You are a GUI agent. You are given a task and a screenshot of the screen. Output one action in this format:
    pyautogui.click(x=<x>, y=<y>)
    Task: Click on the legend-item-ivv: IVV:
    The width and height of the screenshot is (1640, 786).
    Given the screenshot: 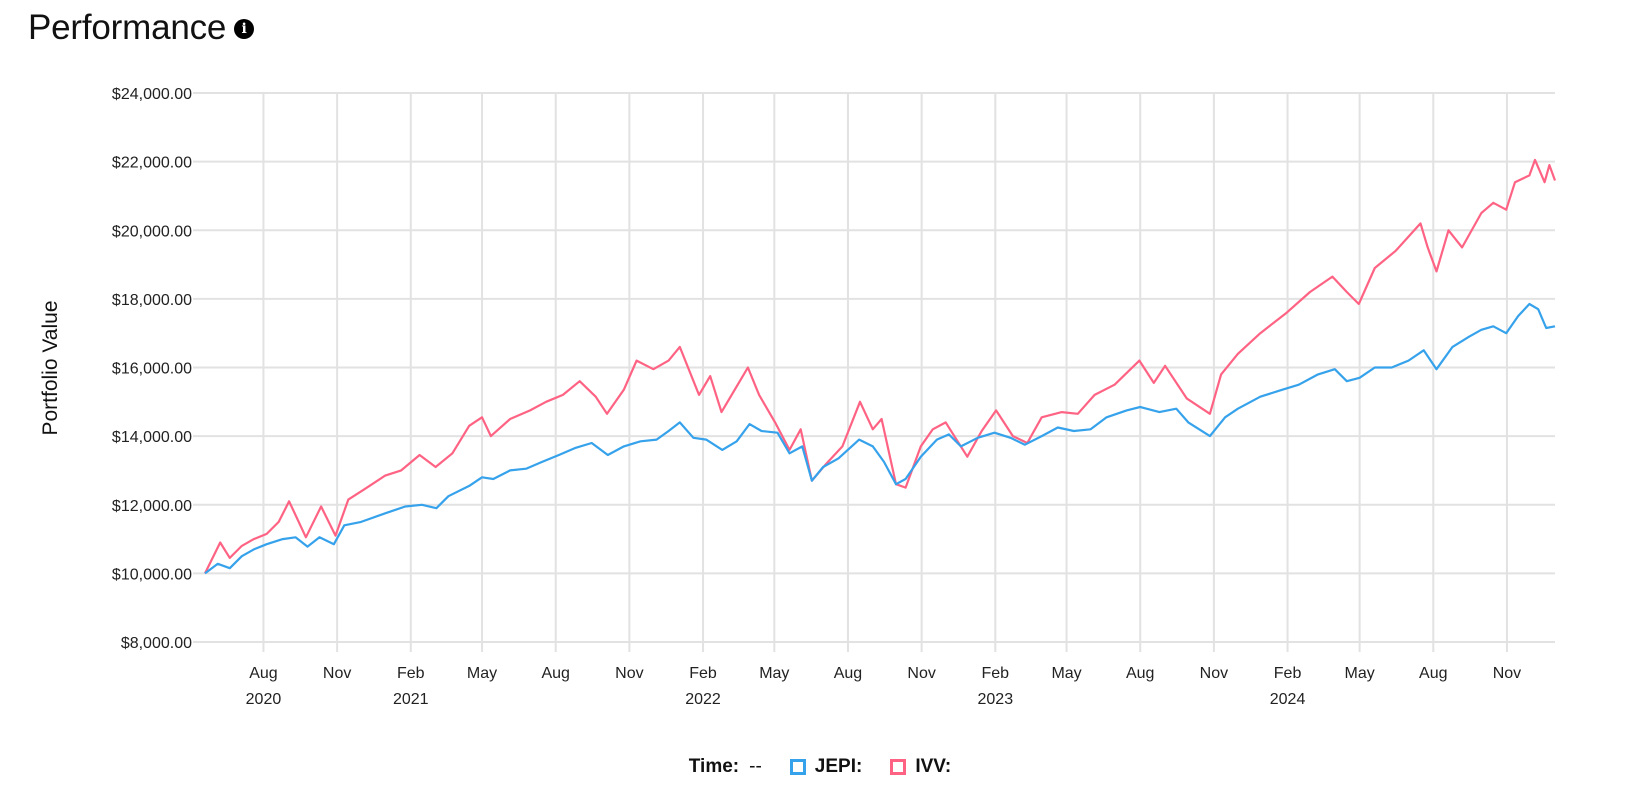 What is the action you would take?
    pyautogui.click(x=920, y=767)
    